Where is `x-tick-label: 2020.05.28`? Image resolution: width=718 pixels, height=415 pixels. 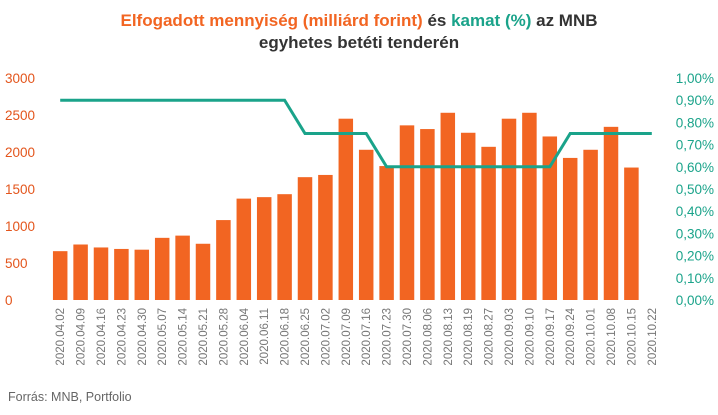
x-tick-label: 2020.05.28 is located at coordinates (224, 337).